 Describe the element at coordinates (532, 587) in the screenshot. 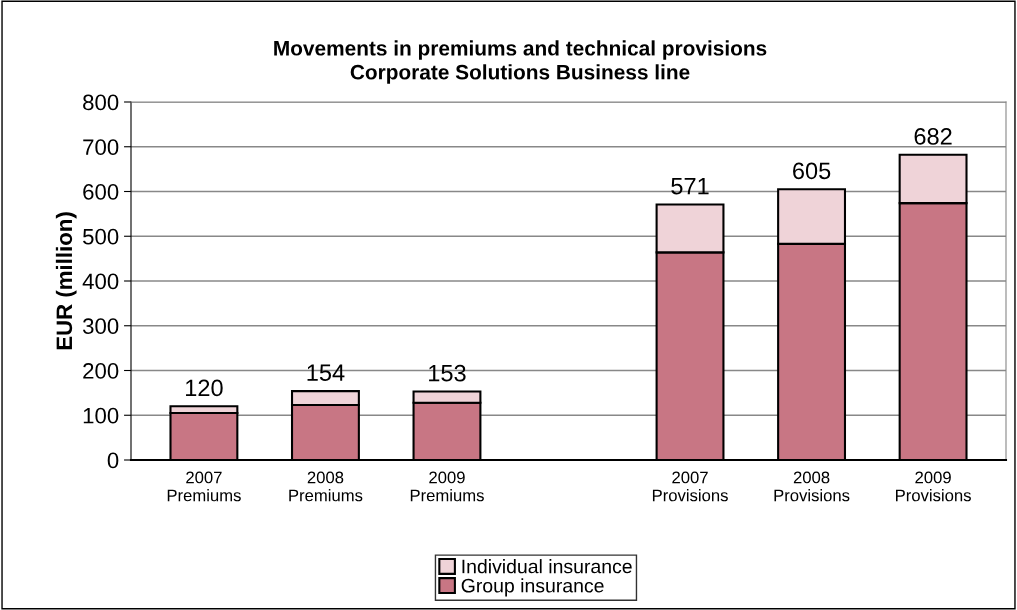

I see `legend-label: Group insurance` at that location.